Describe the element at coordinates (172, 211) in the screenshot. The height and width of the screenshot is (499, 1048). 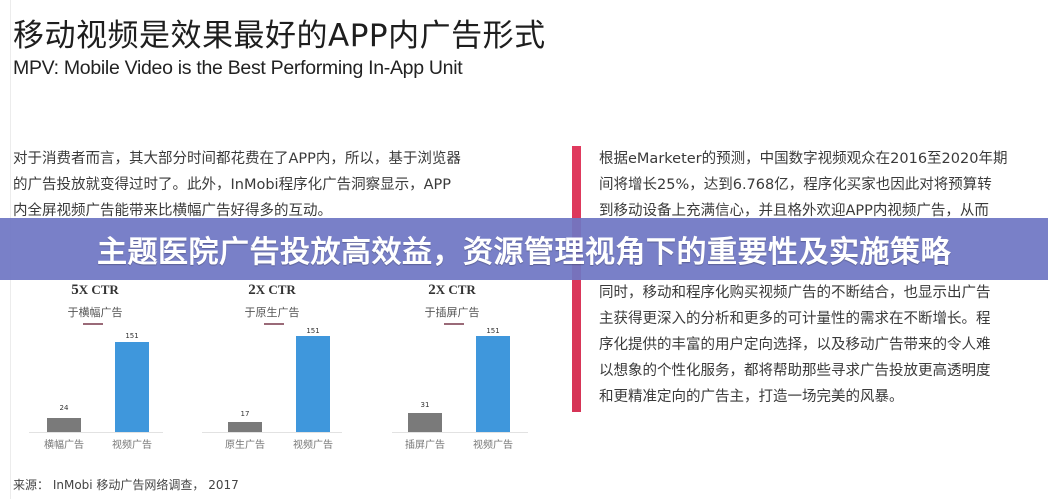
I see `paragraph-line: 内全屏视频广告能带来比横幅广告好得多的互动。` at that location.